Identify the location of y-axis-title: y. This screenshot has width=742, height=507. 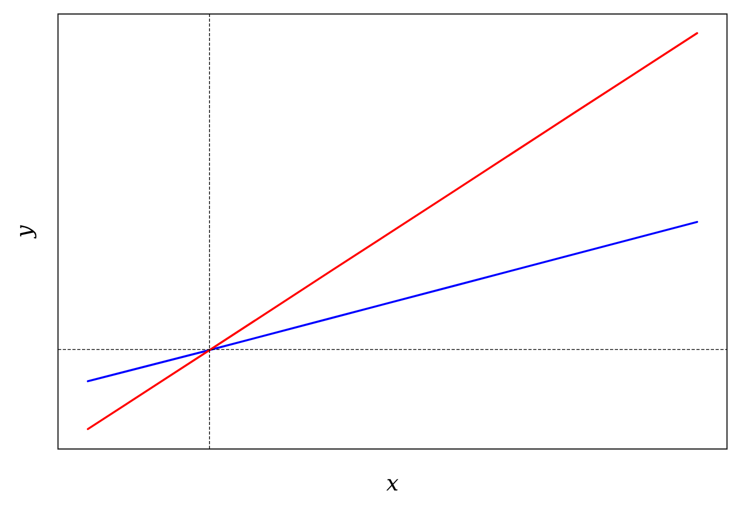
(25, 231).